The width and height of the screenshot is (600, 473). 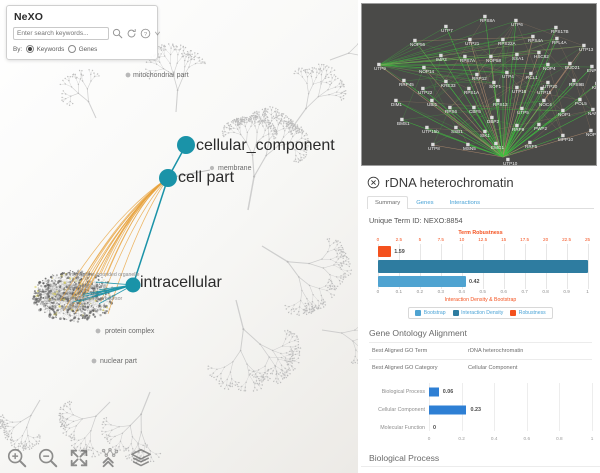 What do you see at coordinates (532, 77) in the screenshot?
I see `gene-node-label: RCL1` at bounding box center [532, 77].